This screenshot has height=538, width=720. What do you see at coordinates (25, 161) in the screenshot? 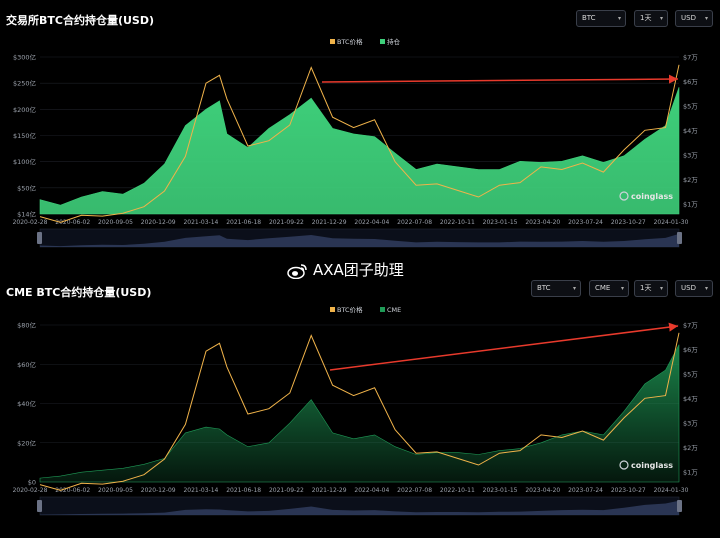
I see `left-tick-label: $100亿` at bounding box center [25, 161].